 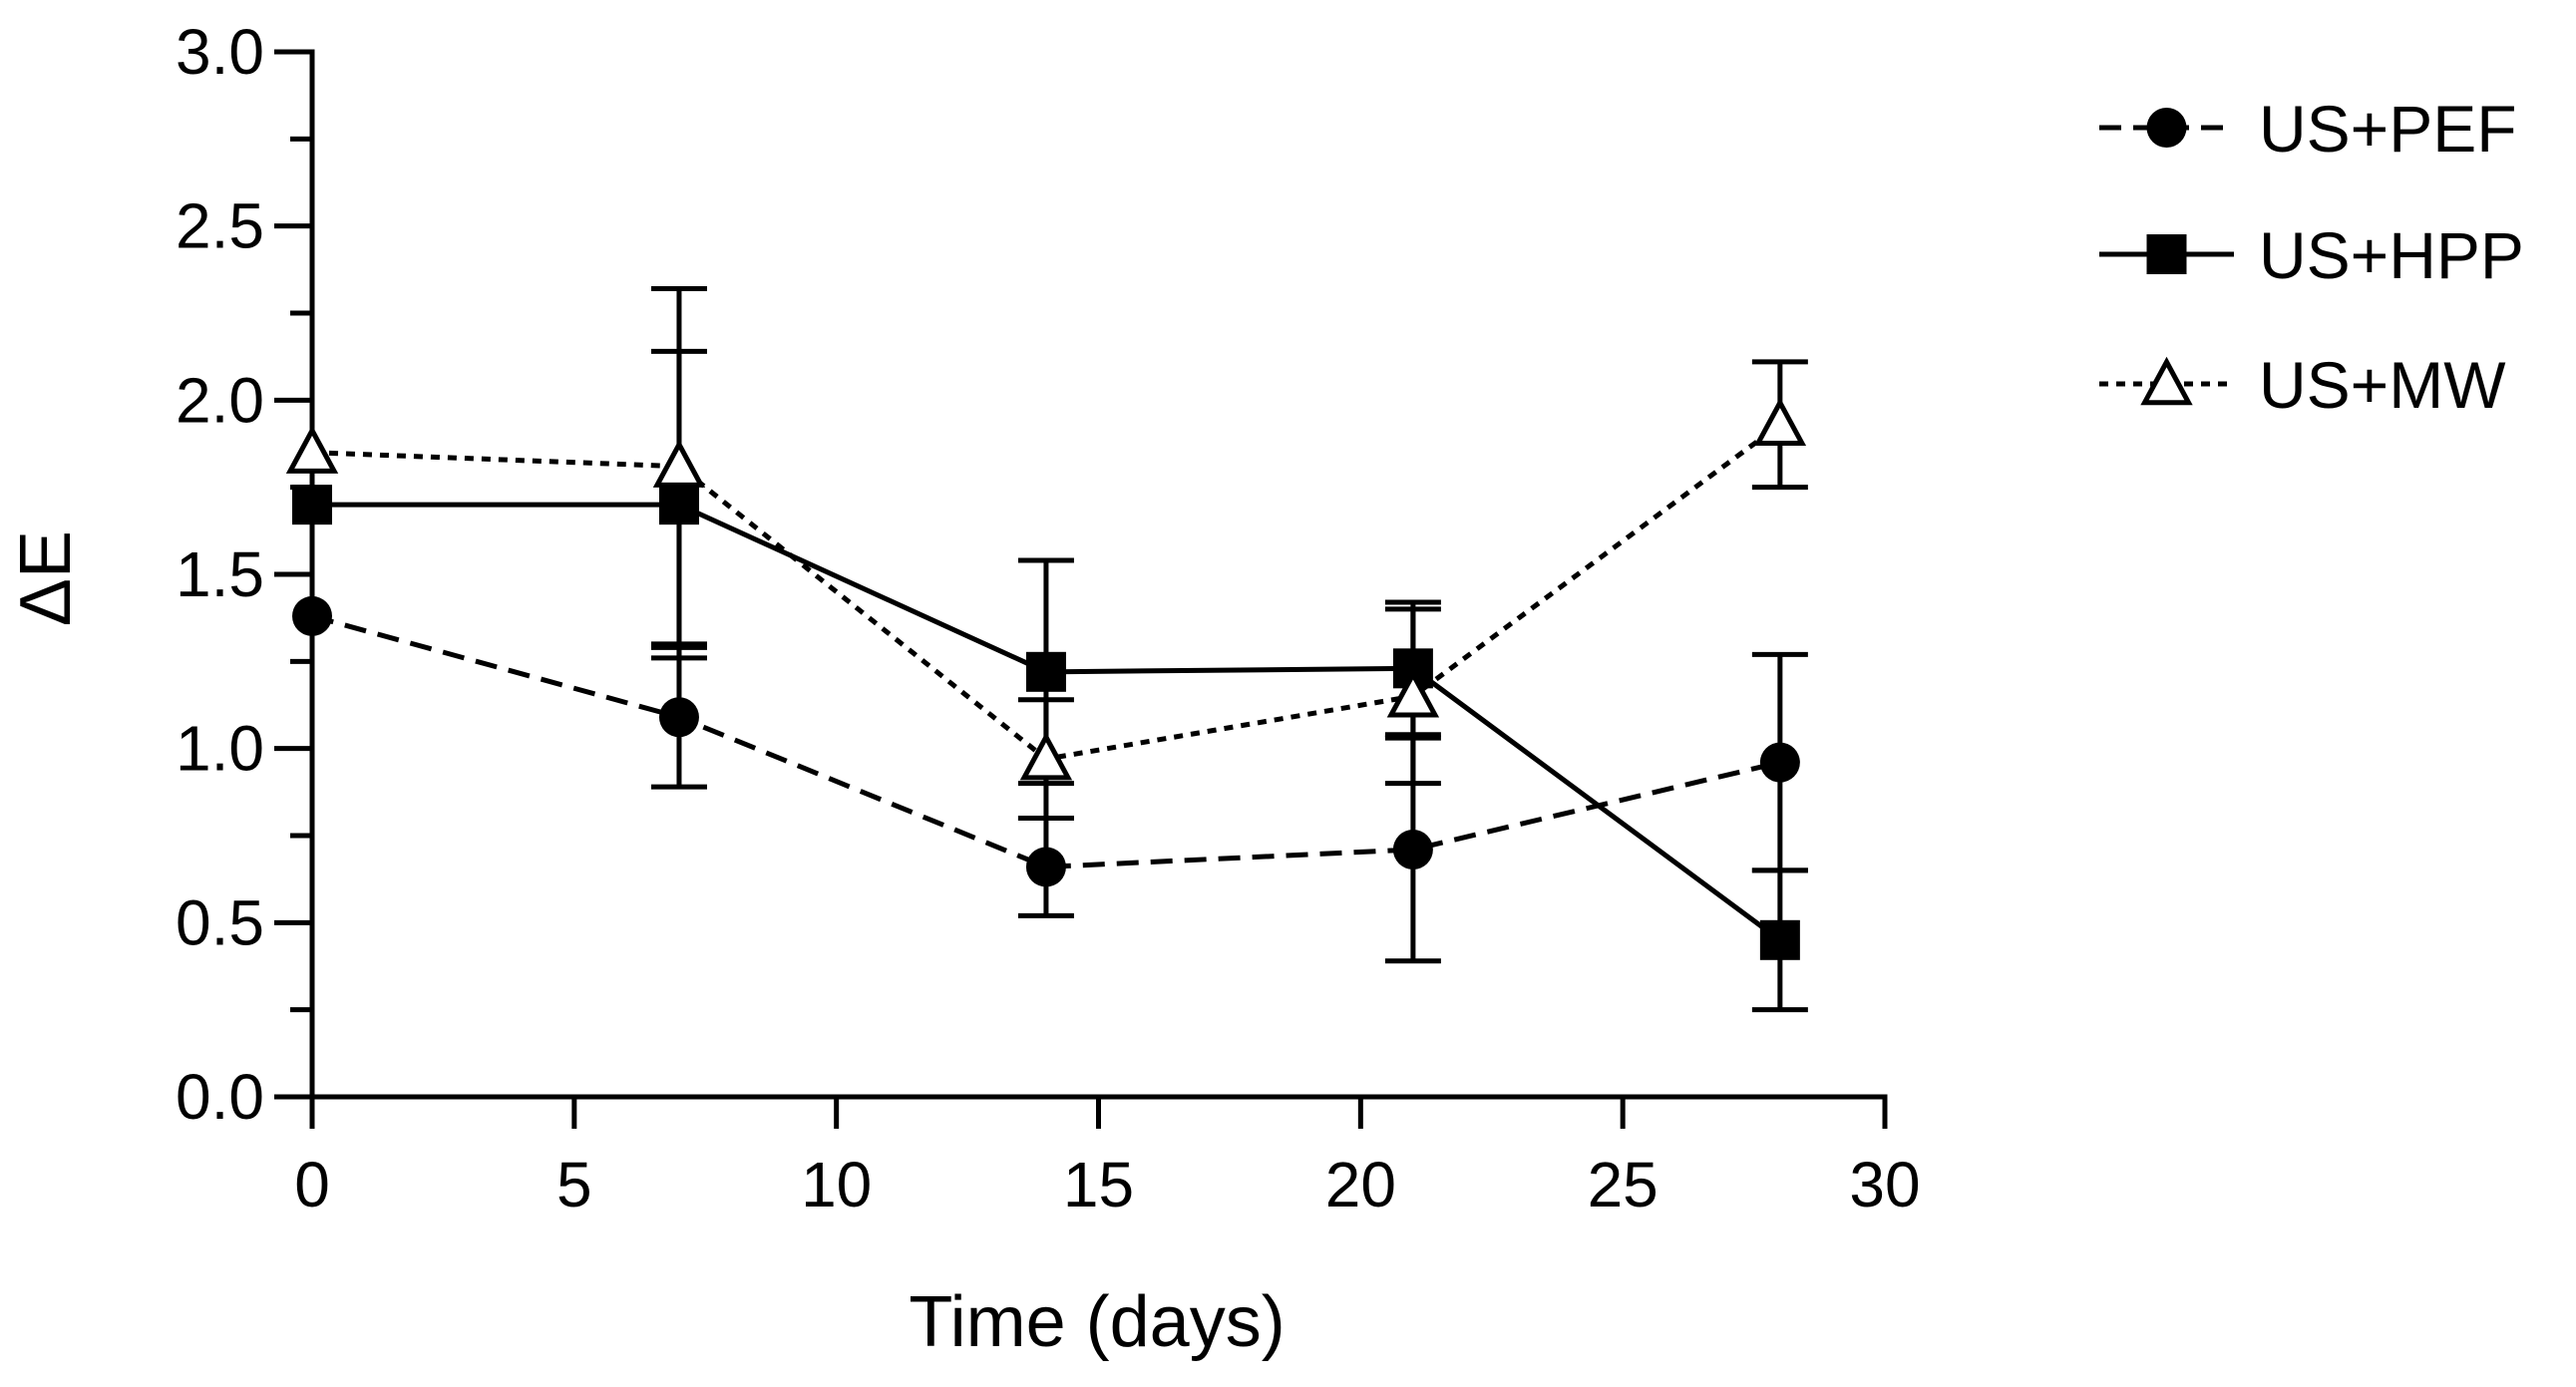 I want to click on legend-entry-us-hpp: US+HPP, so click(x=2311, y=255).